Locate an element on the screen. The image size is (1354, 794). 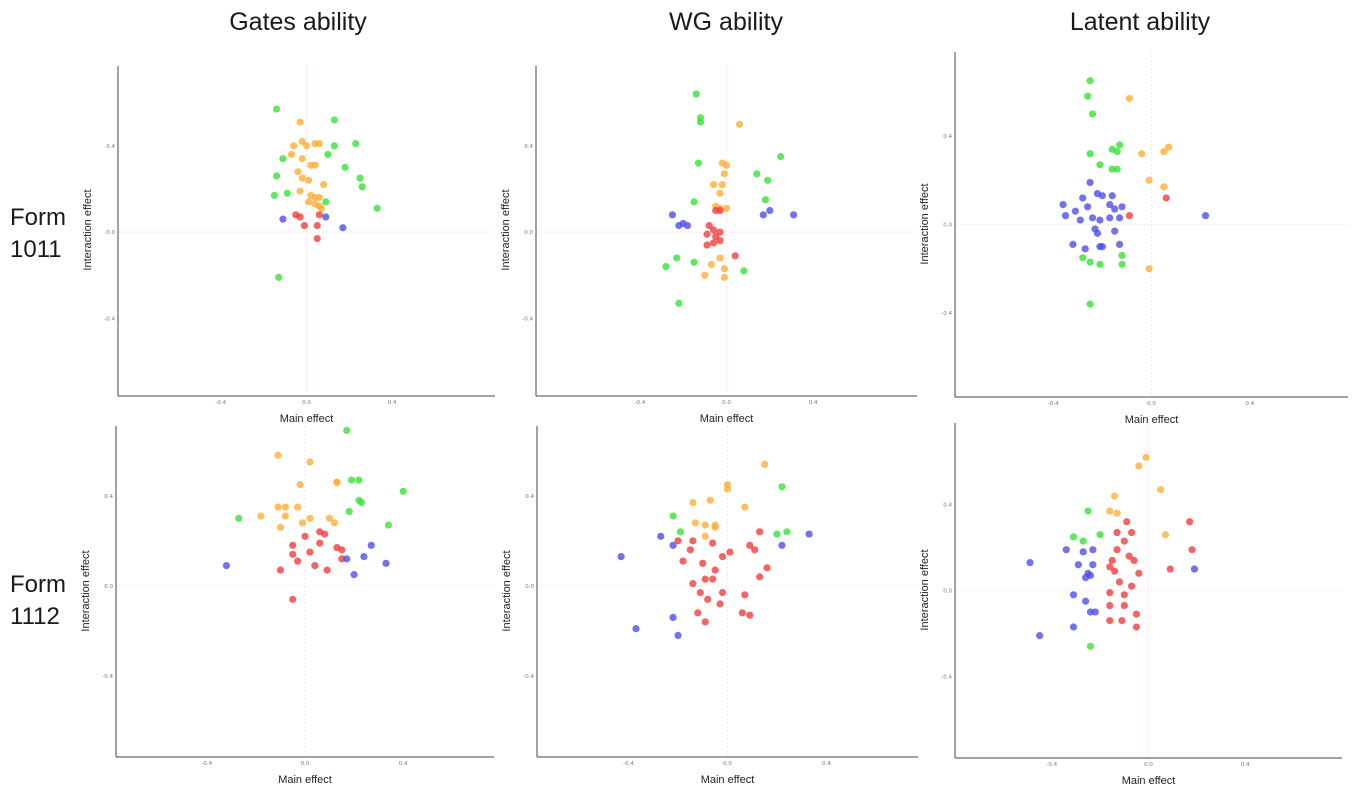
y-tick-label: 0.0 is located at coordinates (947, 226).